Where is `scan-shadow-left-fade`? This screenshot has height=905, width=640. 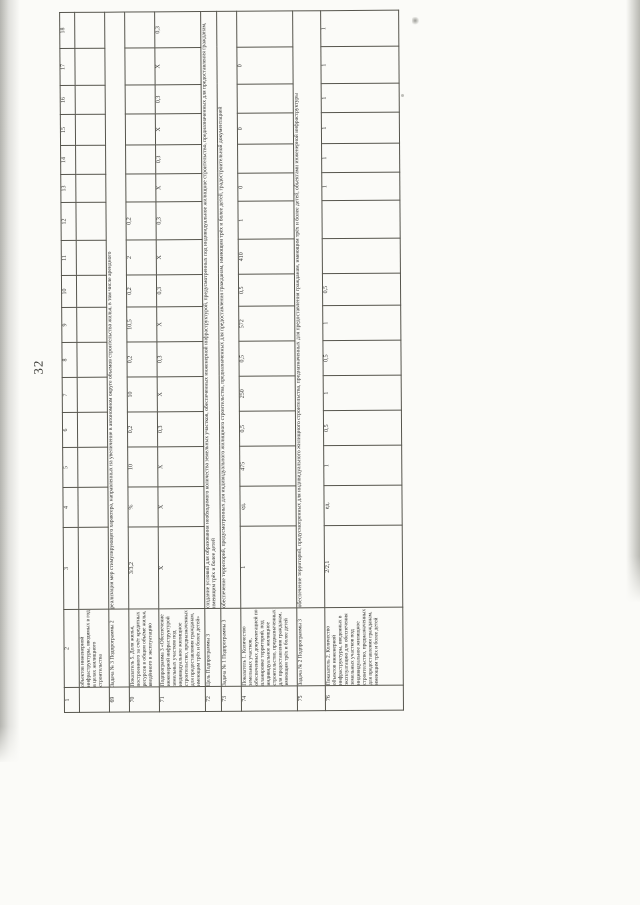 scan-shadow-left-fade is located at coordinates (12, 748).